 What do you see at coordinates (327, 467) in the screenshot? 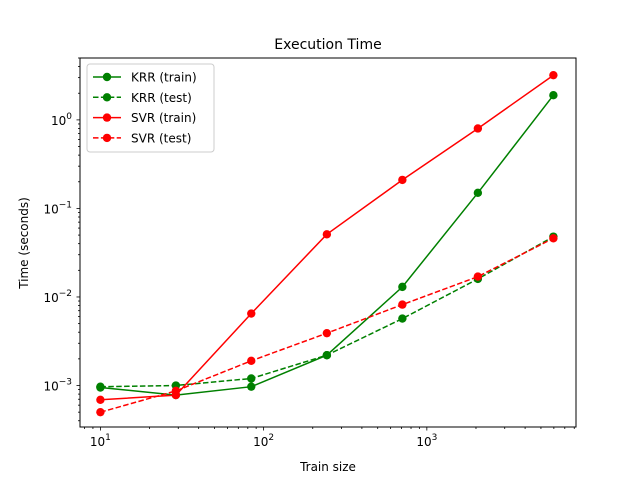
I see `x-axis-title: Train size` at bounding box center [327, 467].